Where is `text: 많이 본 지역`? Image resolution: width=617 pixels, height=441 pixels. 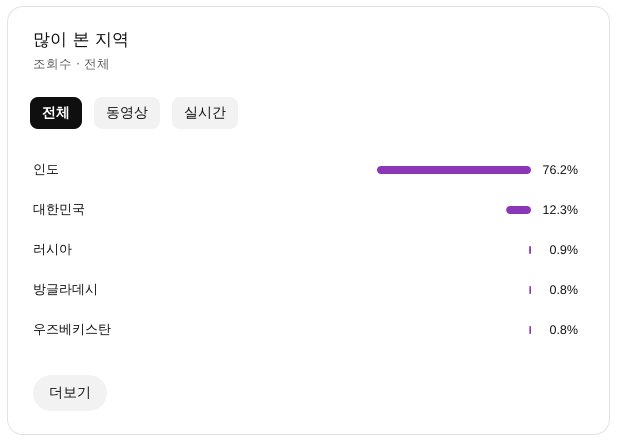 text: 많이 본 지역 is located at coordinates (81, 40).